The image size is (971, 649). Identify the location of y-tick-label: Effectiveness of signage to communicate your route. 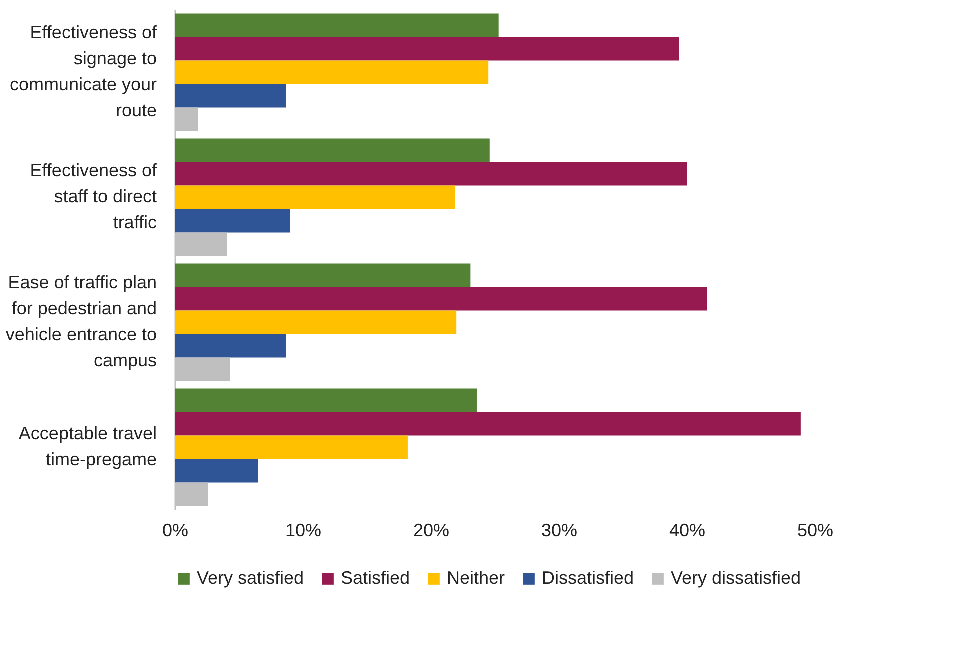
(84, 71).